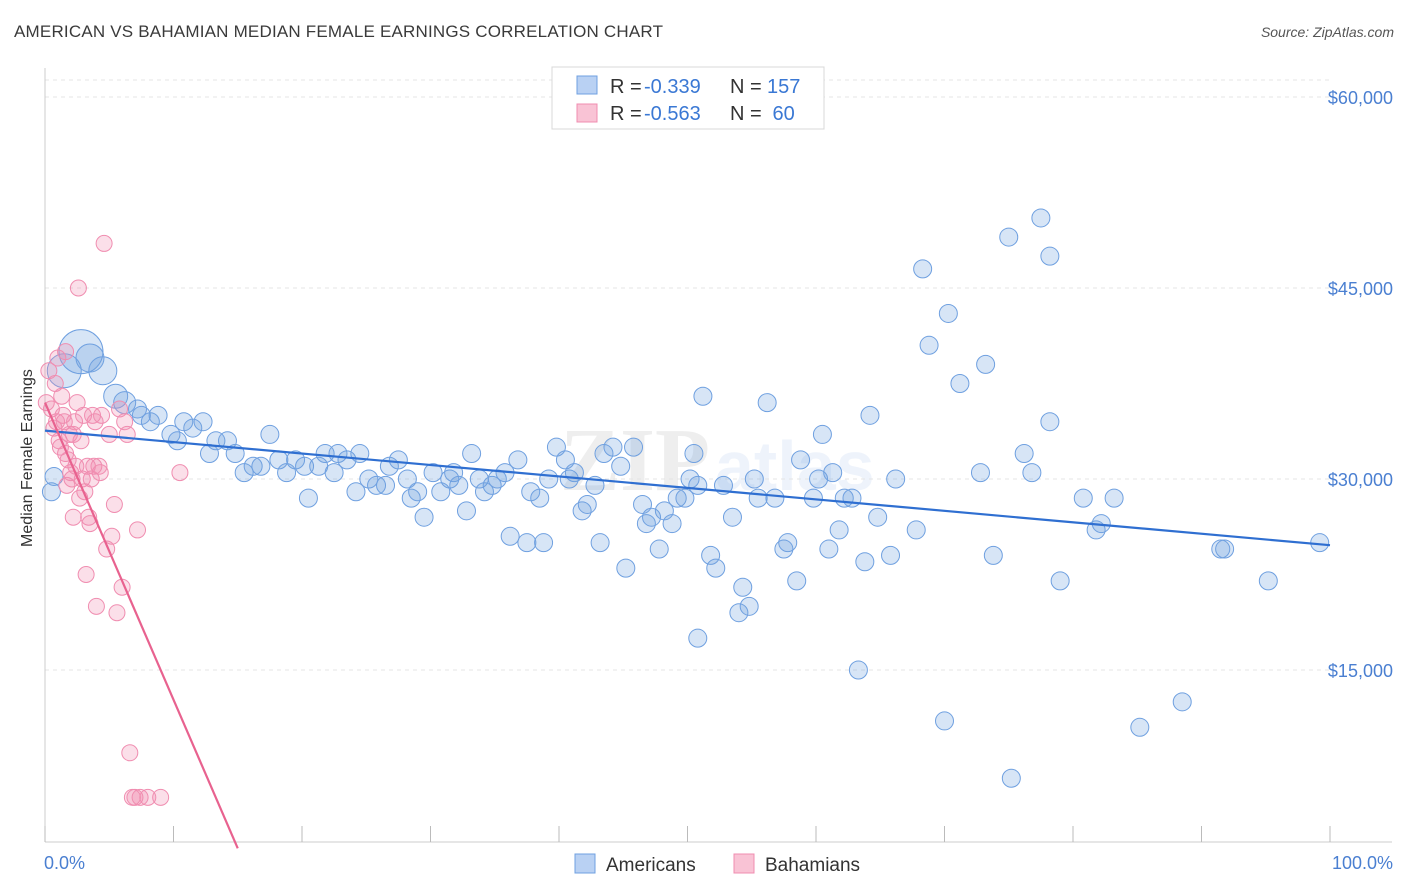 This screenshot has height=892, width=1406. What do you see at coordinates (651, 865) in the screenshot?
I see `legend-americans-label: Americans` at bounding box center [651, 865].